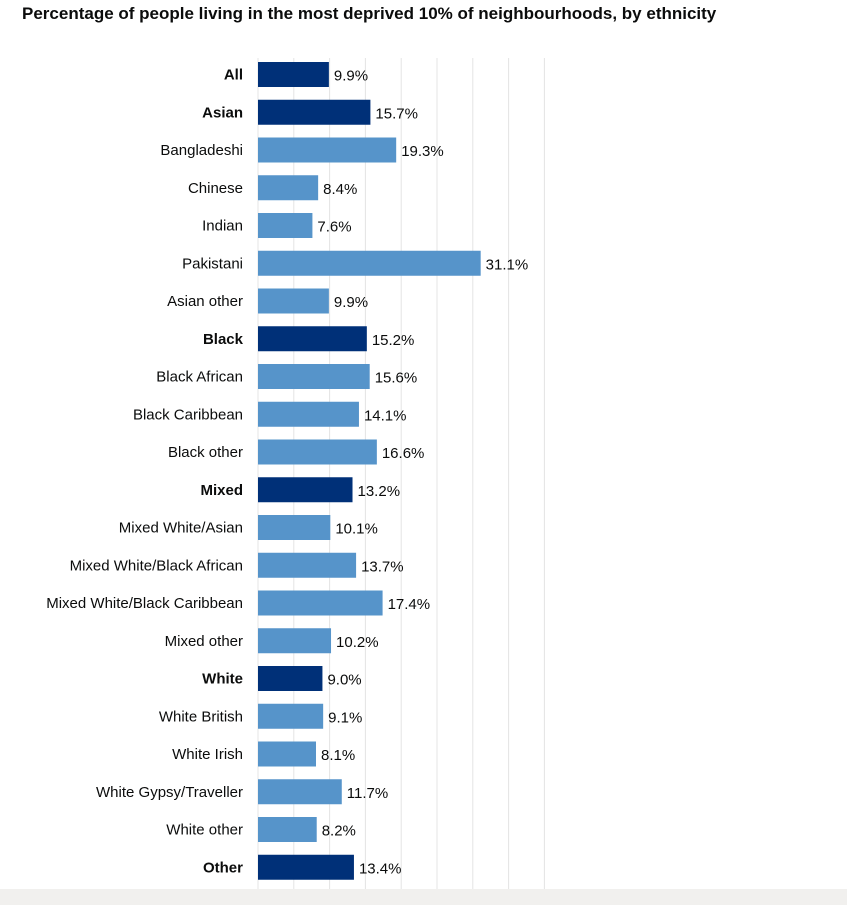  Describe the element at coordinates (367, 793) in the screenshot. I see `value-label: 11.7%` at that location.